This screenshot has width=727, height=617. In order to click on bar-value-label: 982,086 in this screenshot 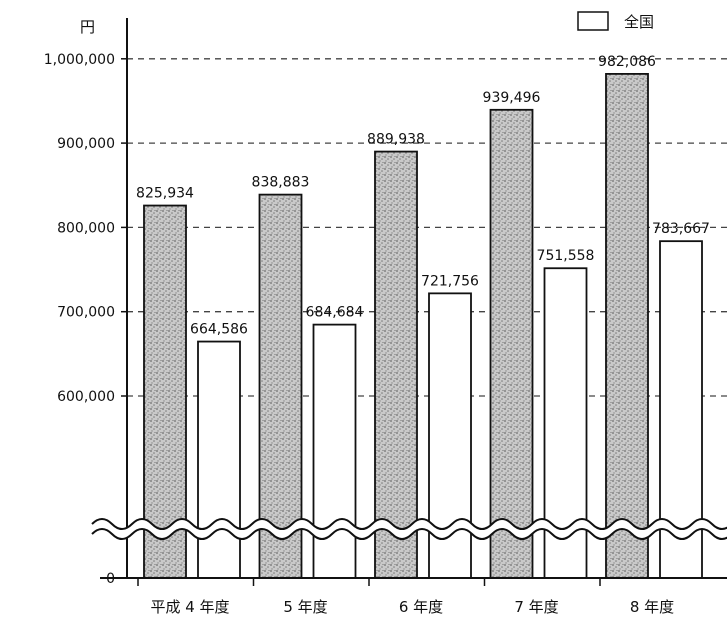, I will do `click(627, 62)`.